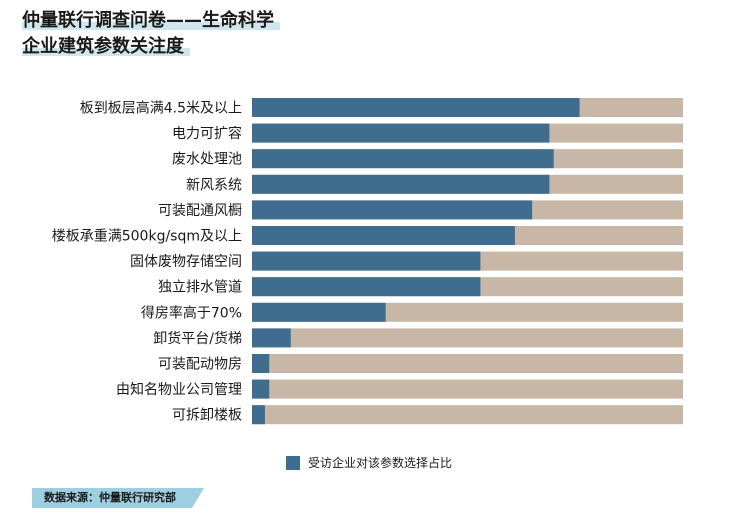 This screenshot has width=744, height=526. Describe the element at coordinates (161, 108) in the screenshot. I see `category-label: 板到板层高满4.5米及以上` at that location.